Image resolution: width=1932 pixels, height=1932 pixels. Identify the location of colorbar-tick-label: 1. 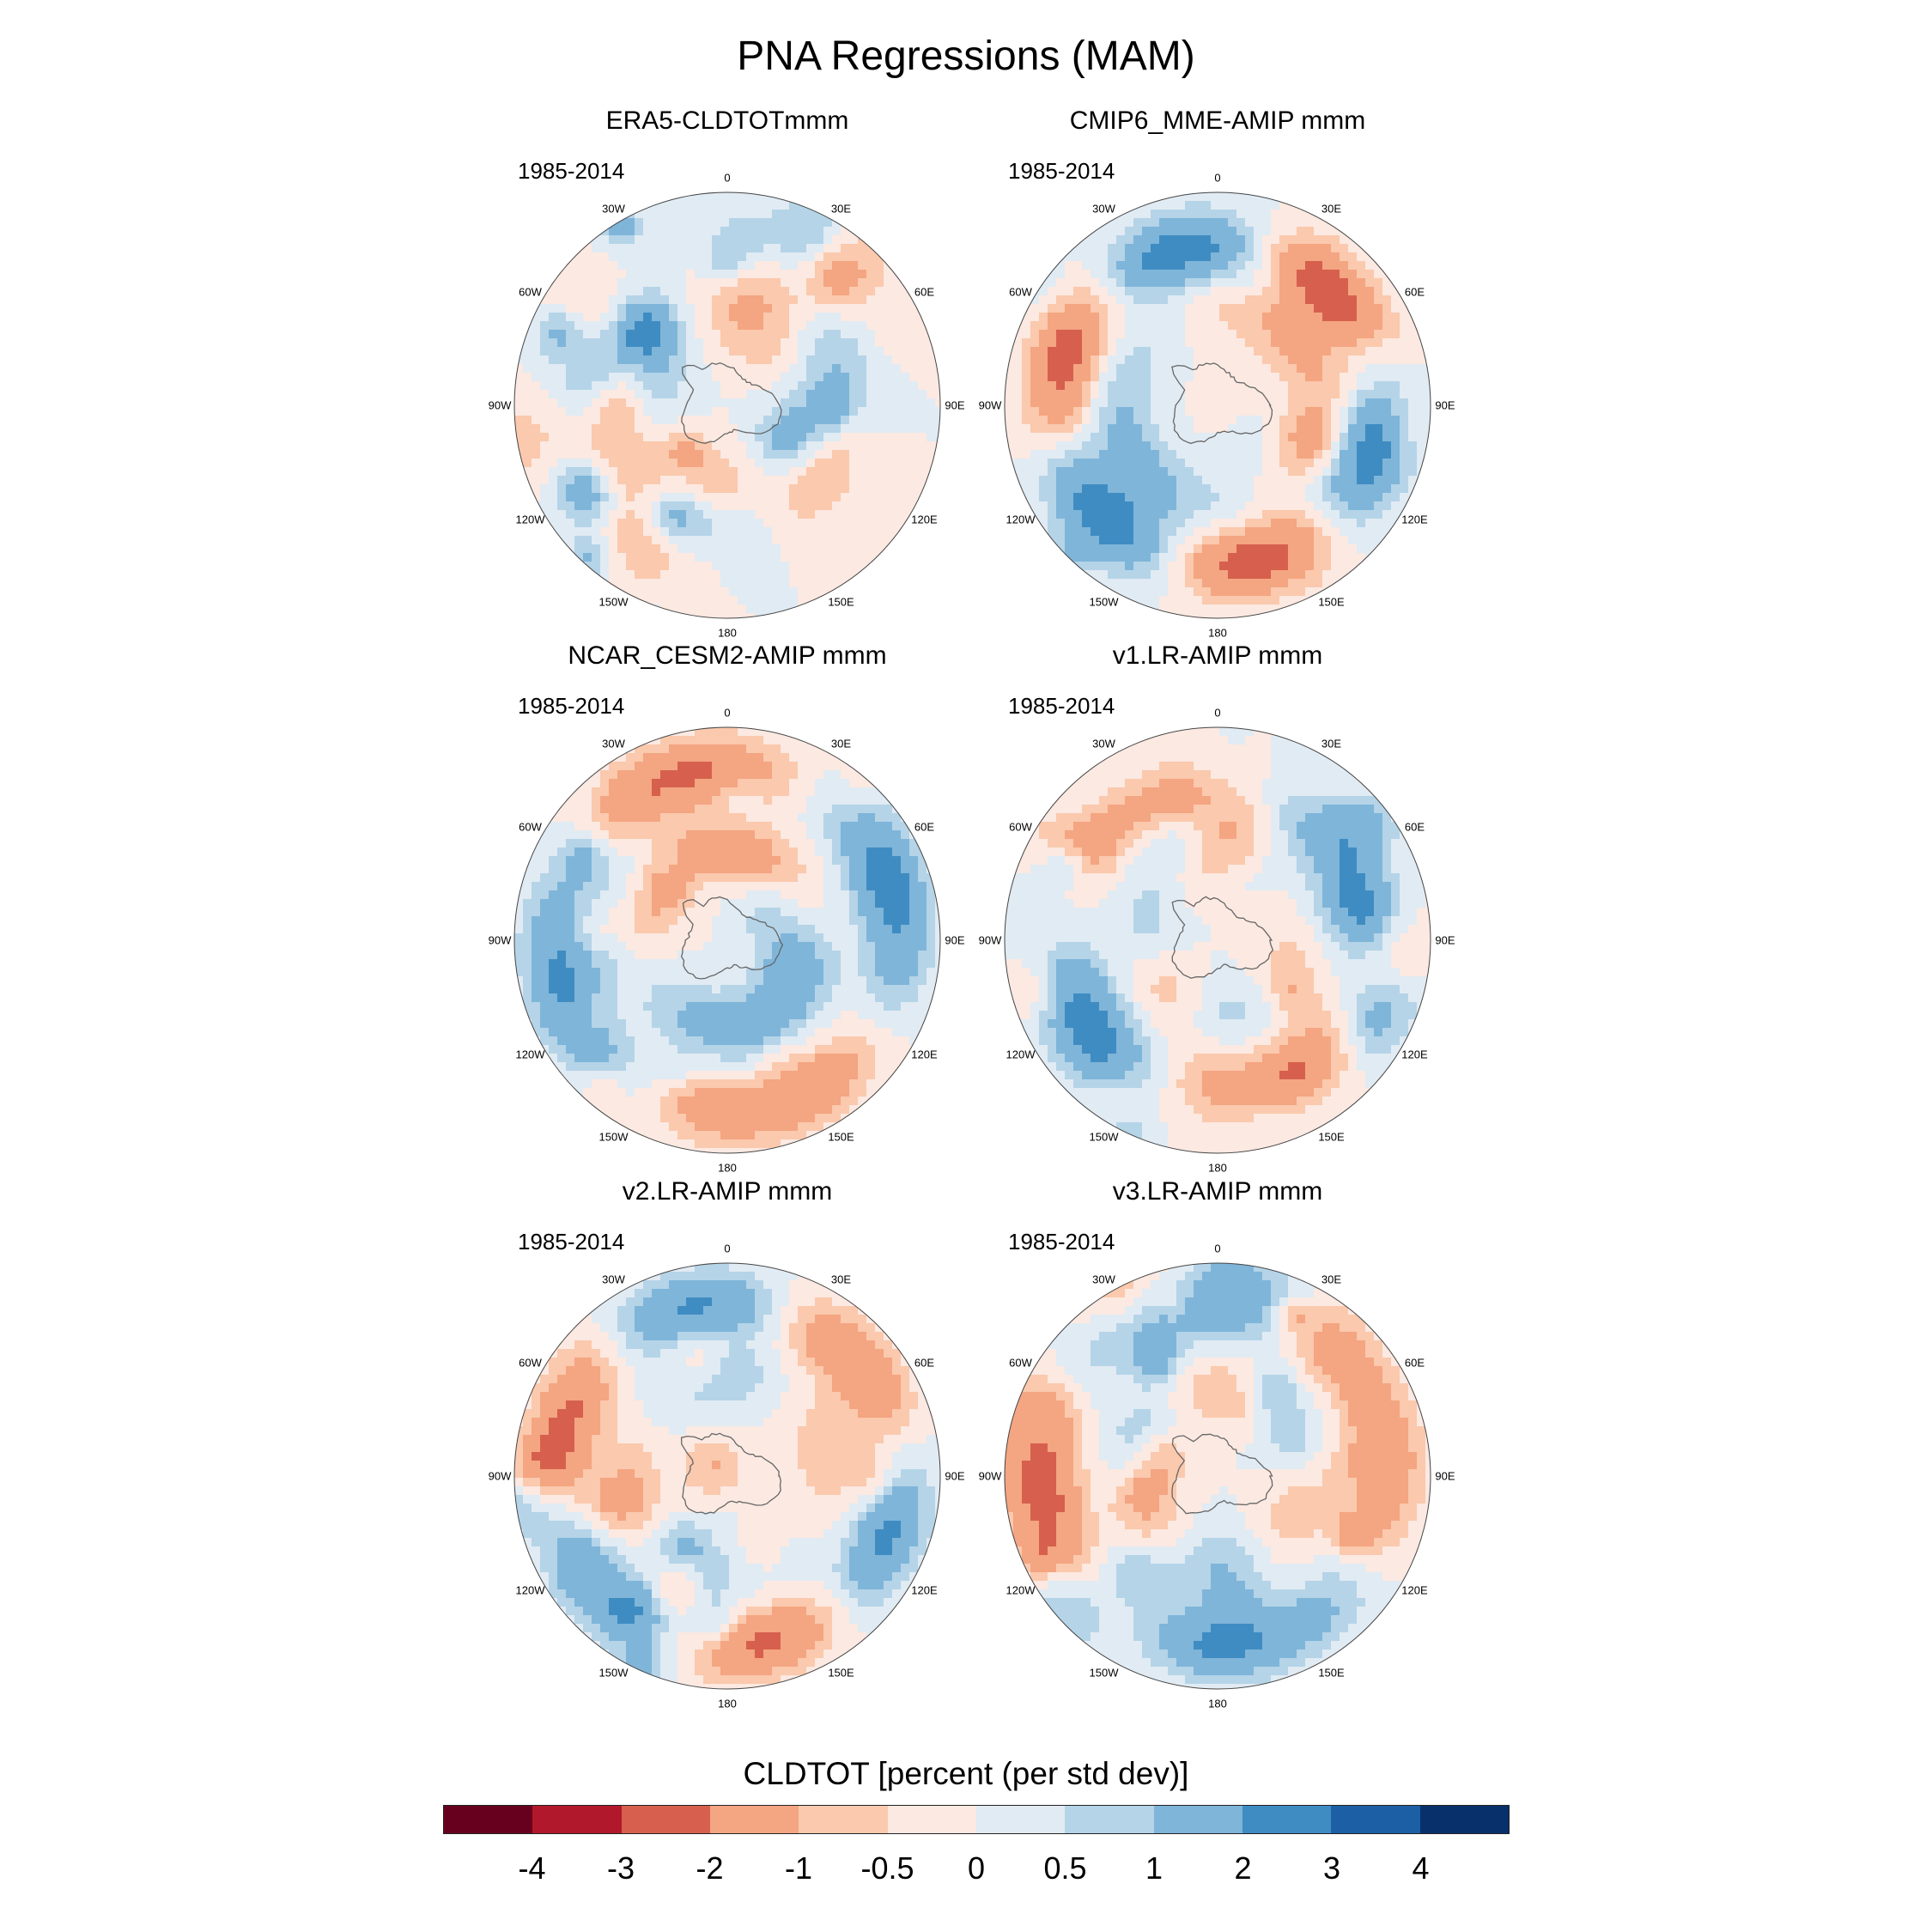
(1154, 1868).